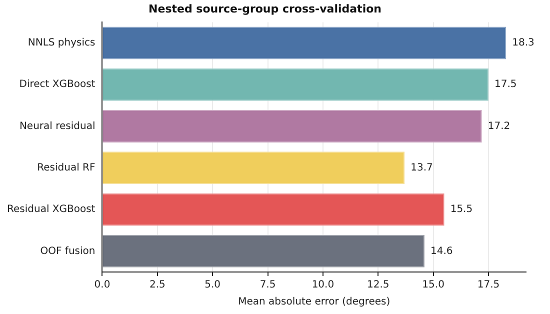 This screenshot has width=550, height=314. Describe the element at coordinates (66, 168) in the screenshot. I see `y-tick-label: Residual RF` at that location.